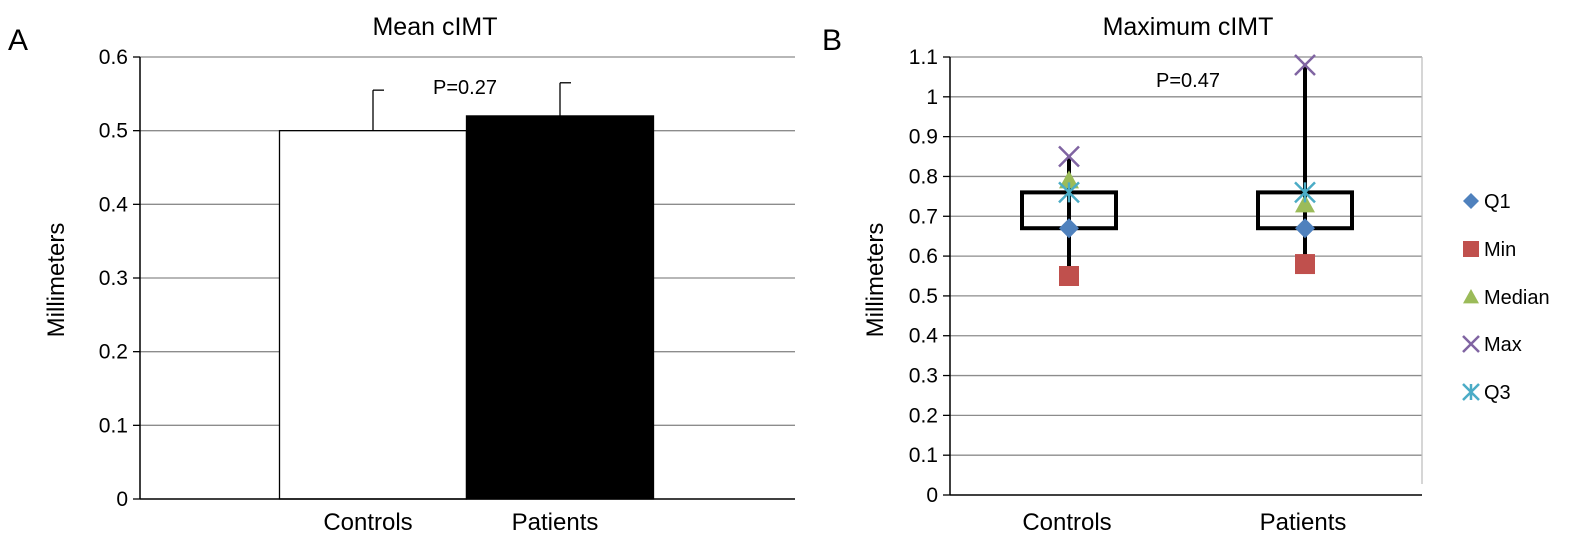 This screenshot has height=546, width=1581. Describe the element at coordinates (373, 315) in the screenshot. I see `bar-controls` at that location.